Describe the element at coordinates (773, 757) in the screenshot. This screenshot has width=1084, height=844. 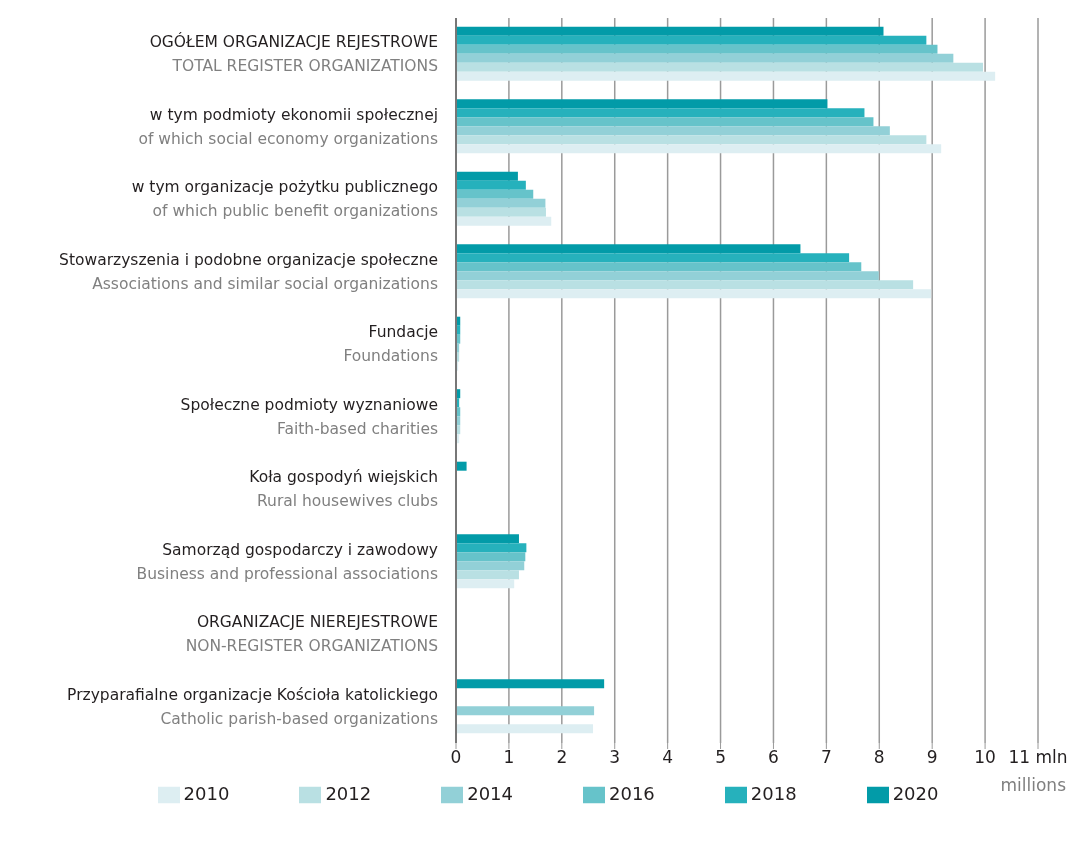
I see `x-tick-label: 6` at that location.